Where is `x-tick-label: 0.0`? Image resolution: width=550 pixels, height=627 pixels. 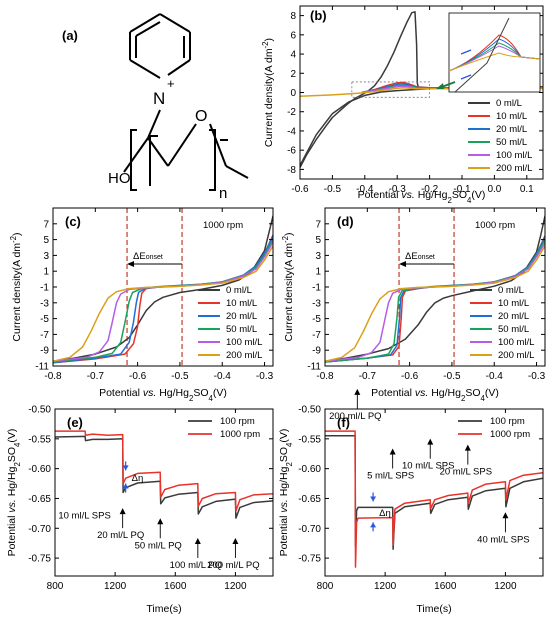
x-tick-label: 0.0 is located at coordinates (494, 189).